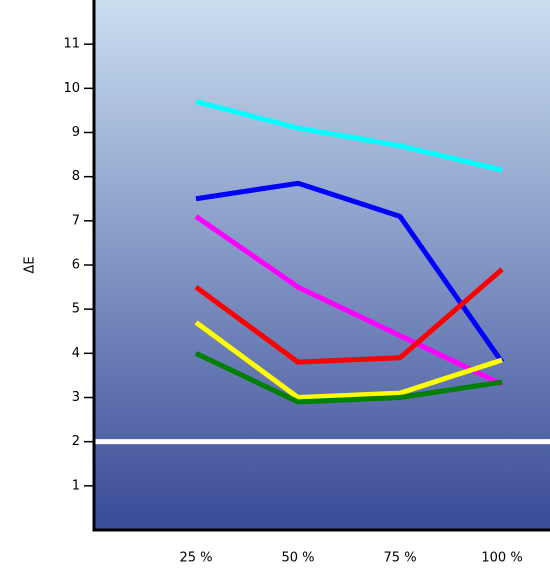  I want to click on y-tick-label: 9, so click(76, 132).